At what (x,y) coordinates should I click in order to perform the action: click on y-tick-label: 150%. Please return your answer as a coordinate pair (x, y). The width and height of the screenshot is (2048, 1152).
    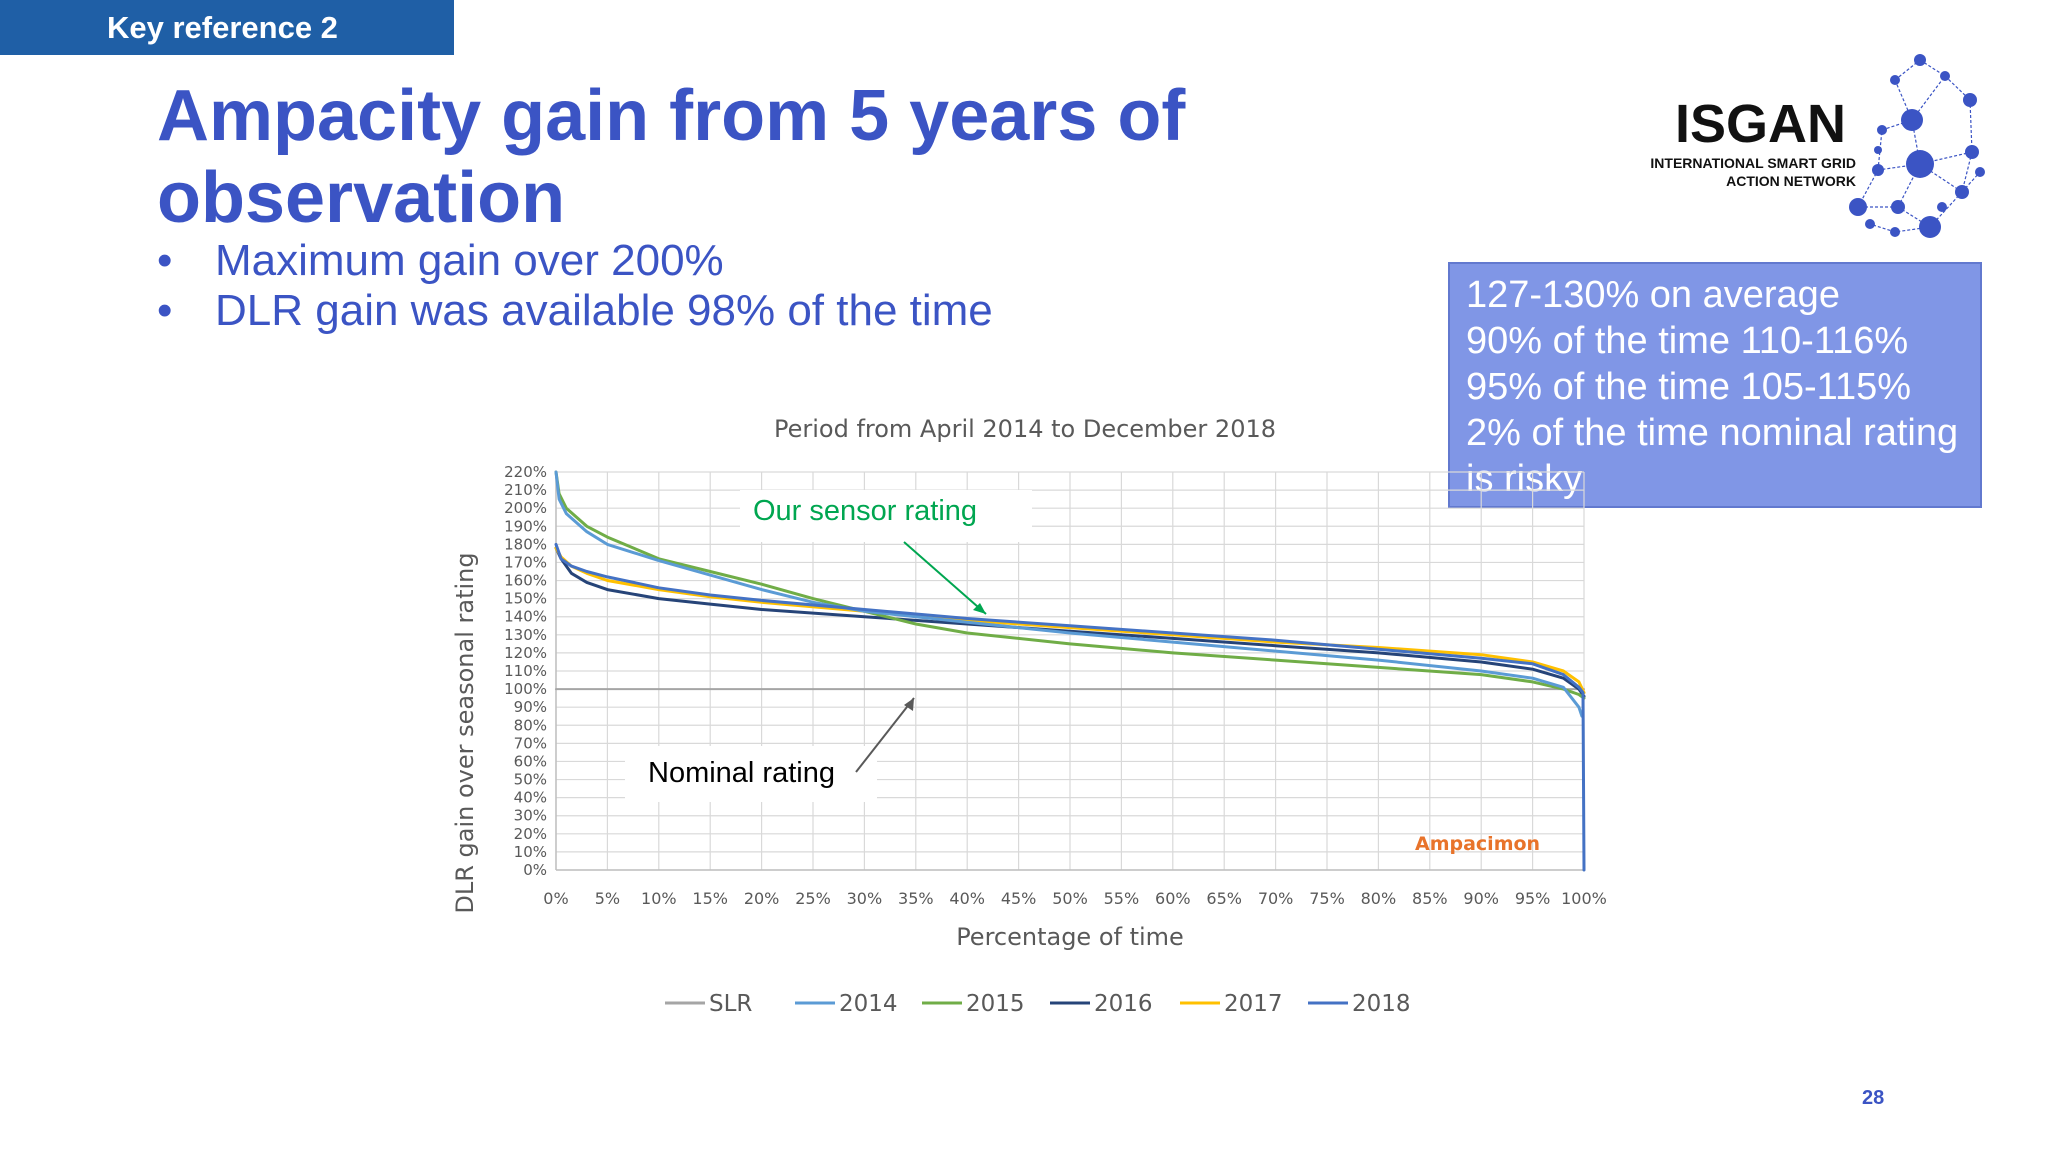
    Looking at the image, I should click on (525, 599).